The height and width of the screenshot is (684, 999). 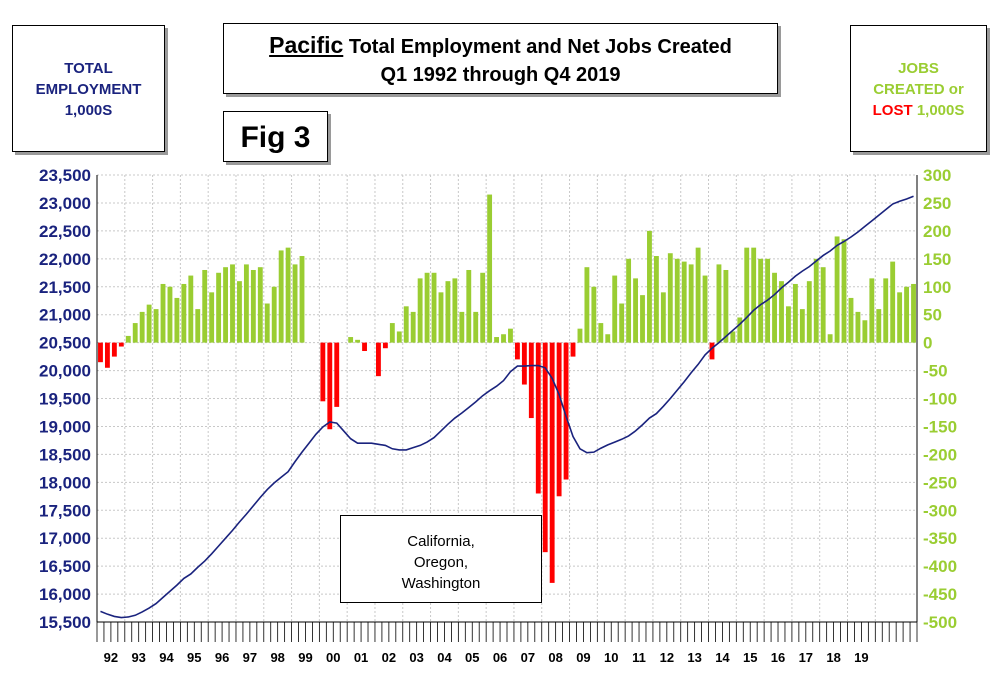 I want to click on right-axis-tick-label: 250, so click(x=937, y=203).